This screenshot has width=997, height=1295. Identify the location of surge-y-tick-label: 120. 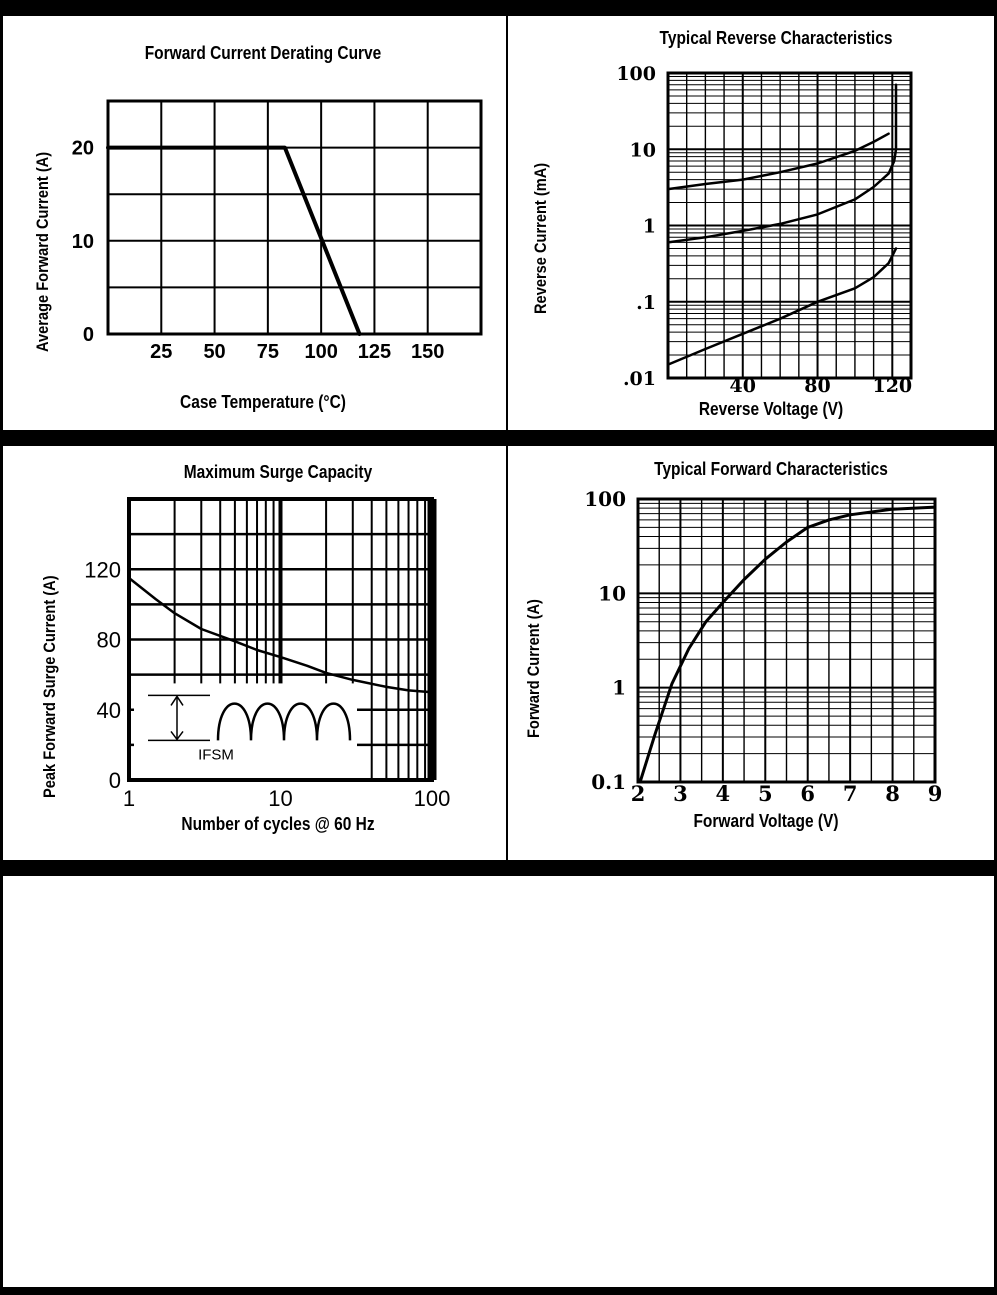
(102, 569).